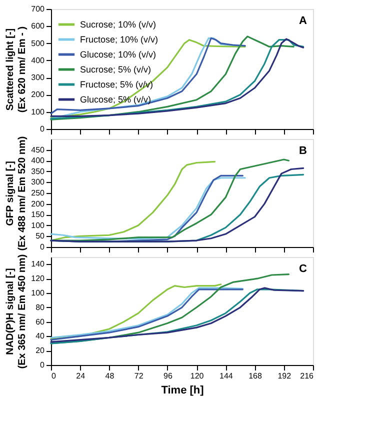  I want to click on y-tick-label: 150, so click(38, 215).